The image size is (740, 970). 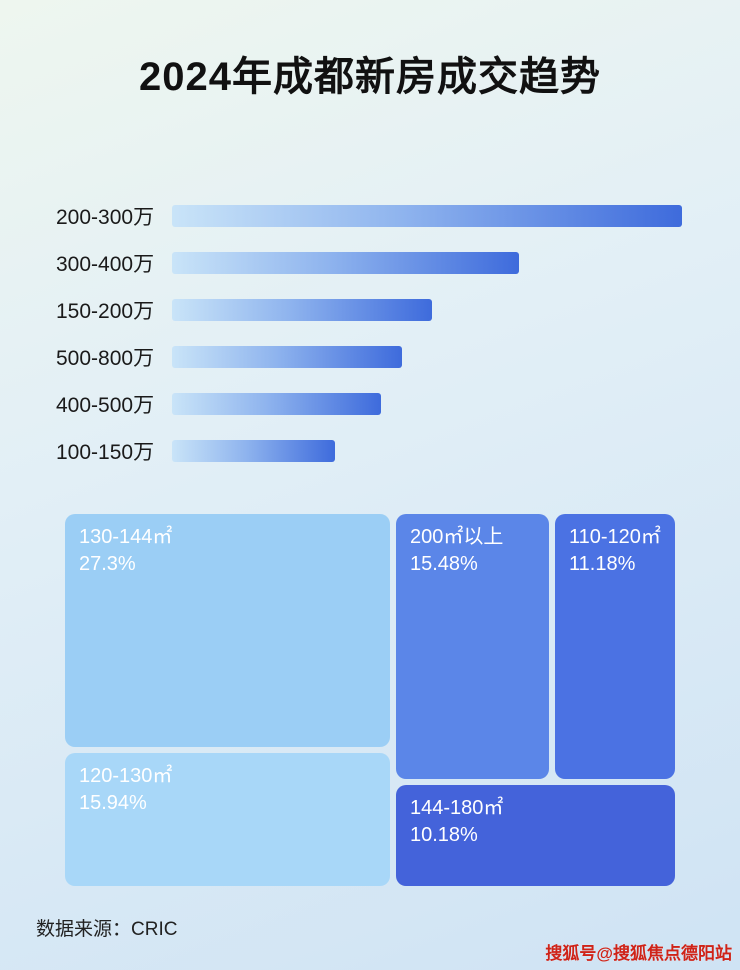 I want to click on treemap-block-label: 200㎡以上, so click(x=457, y=537).